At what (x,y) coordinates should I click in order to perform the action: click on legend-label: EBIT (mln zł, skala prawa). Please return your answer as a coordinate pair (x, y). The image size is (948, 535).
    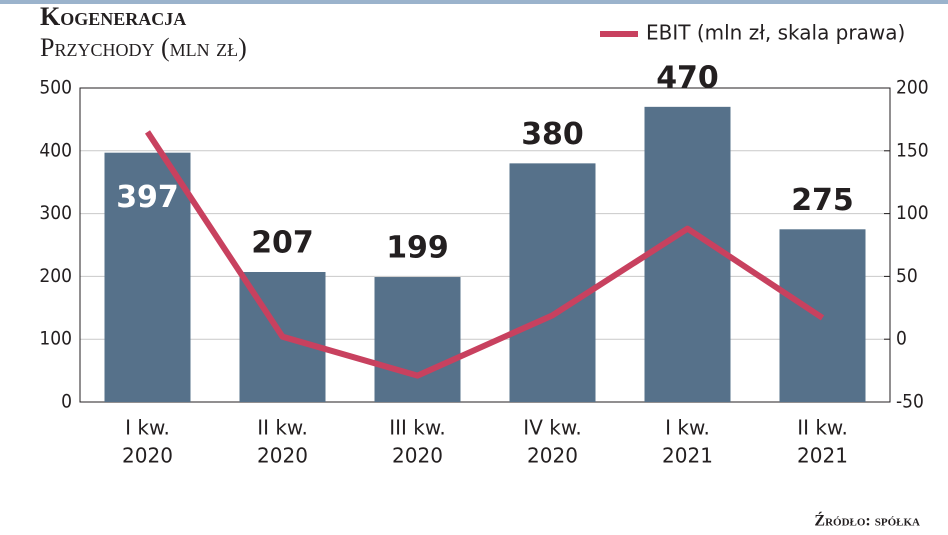
    Looking at the image, I should click on (775, 33).